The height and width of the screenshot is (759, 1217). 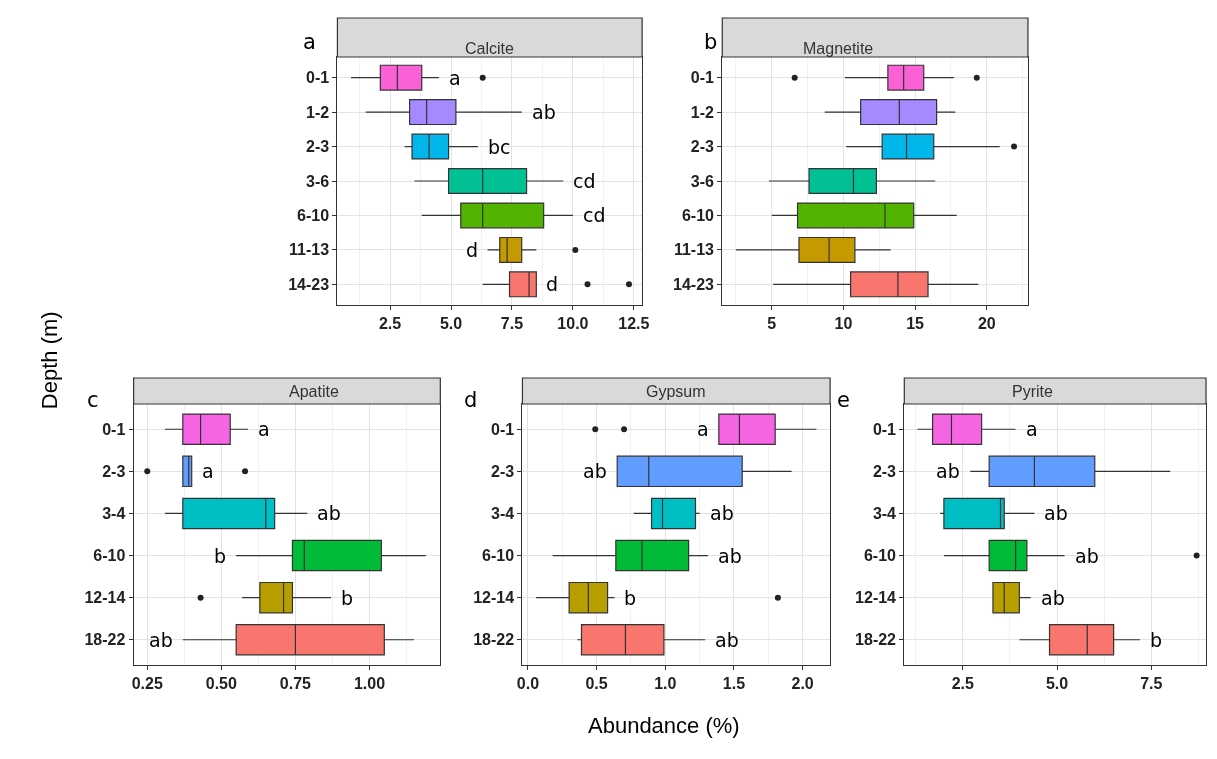 I want to click on x-tick-label: 0.50, so click(x=221, y=684).